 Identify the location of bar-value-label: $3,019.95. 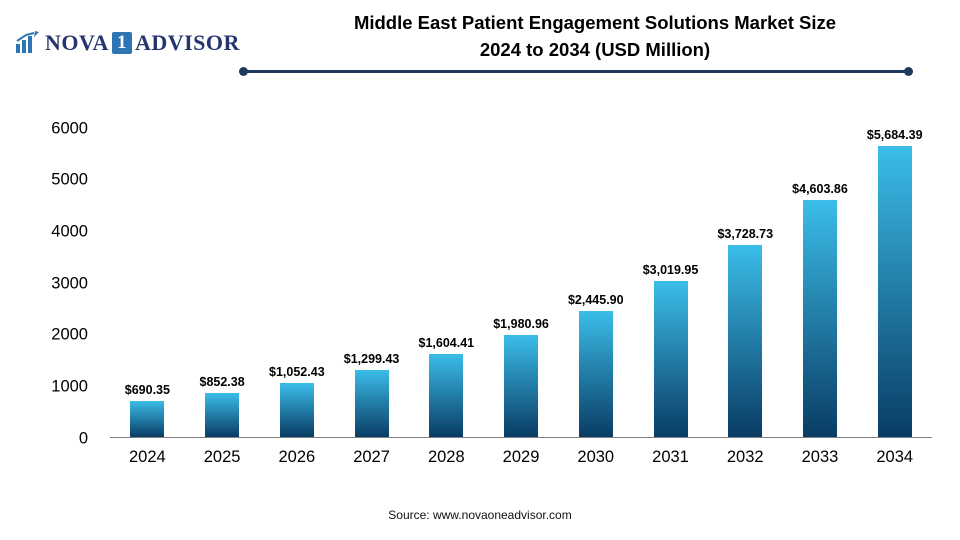
(670, 270).